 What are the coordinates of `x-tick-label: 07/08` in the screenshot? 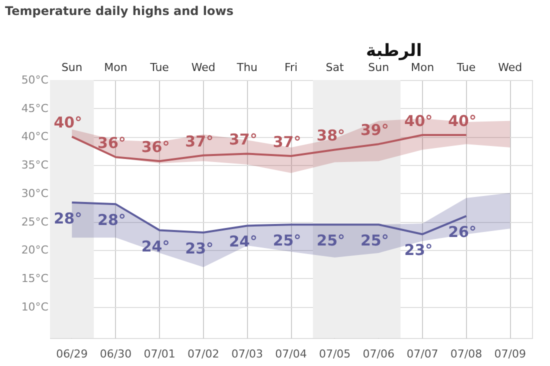 It's located at (466, 354).